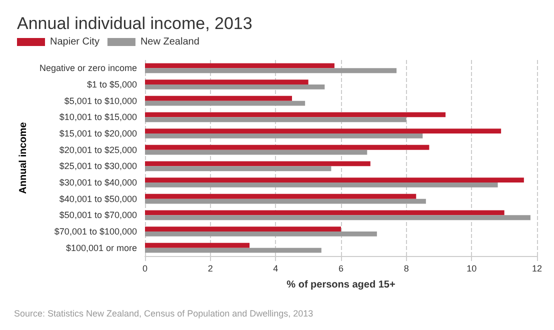  I want to click on x-tick-label: 4, so click(275, 269).